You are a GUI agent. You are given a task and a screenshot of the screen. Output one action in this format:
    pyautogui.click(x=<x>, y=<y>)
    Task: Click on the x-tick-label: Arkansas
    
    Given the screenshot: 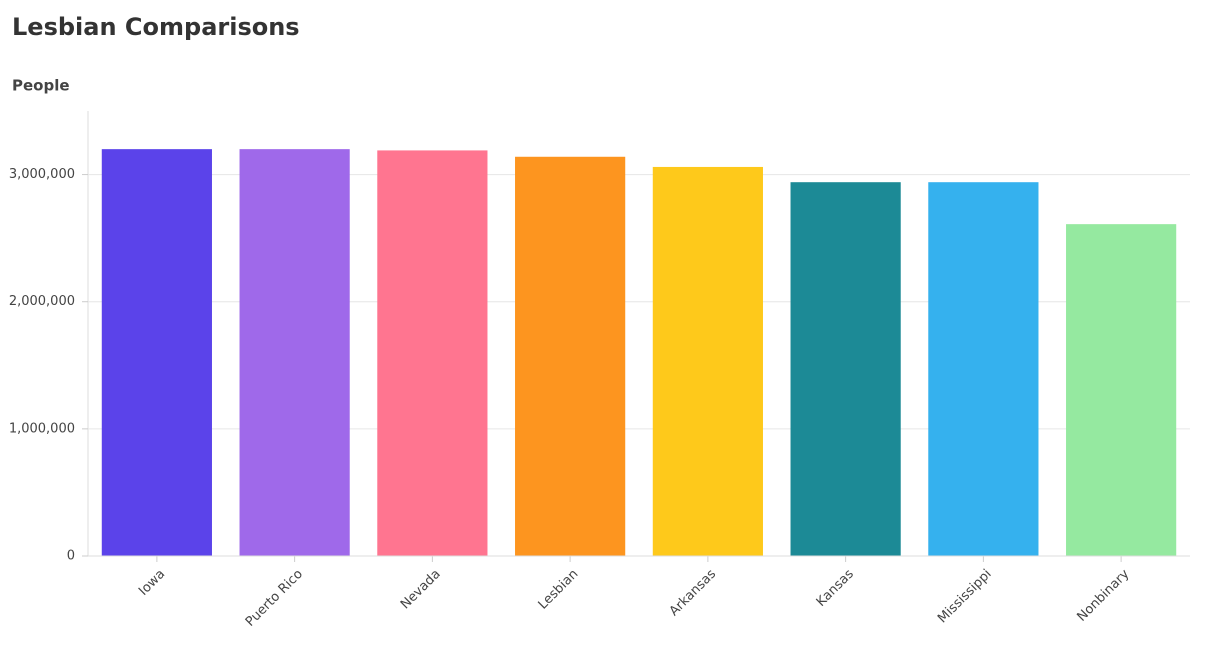 What is the action you would take?
    pyautogui.click(x=693, y=593)
    